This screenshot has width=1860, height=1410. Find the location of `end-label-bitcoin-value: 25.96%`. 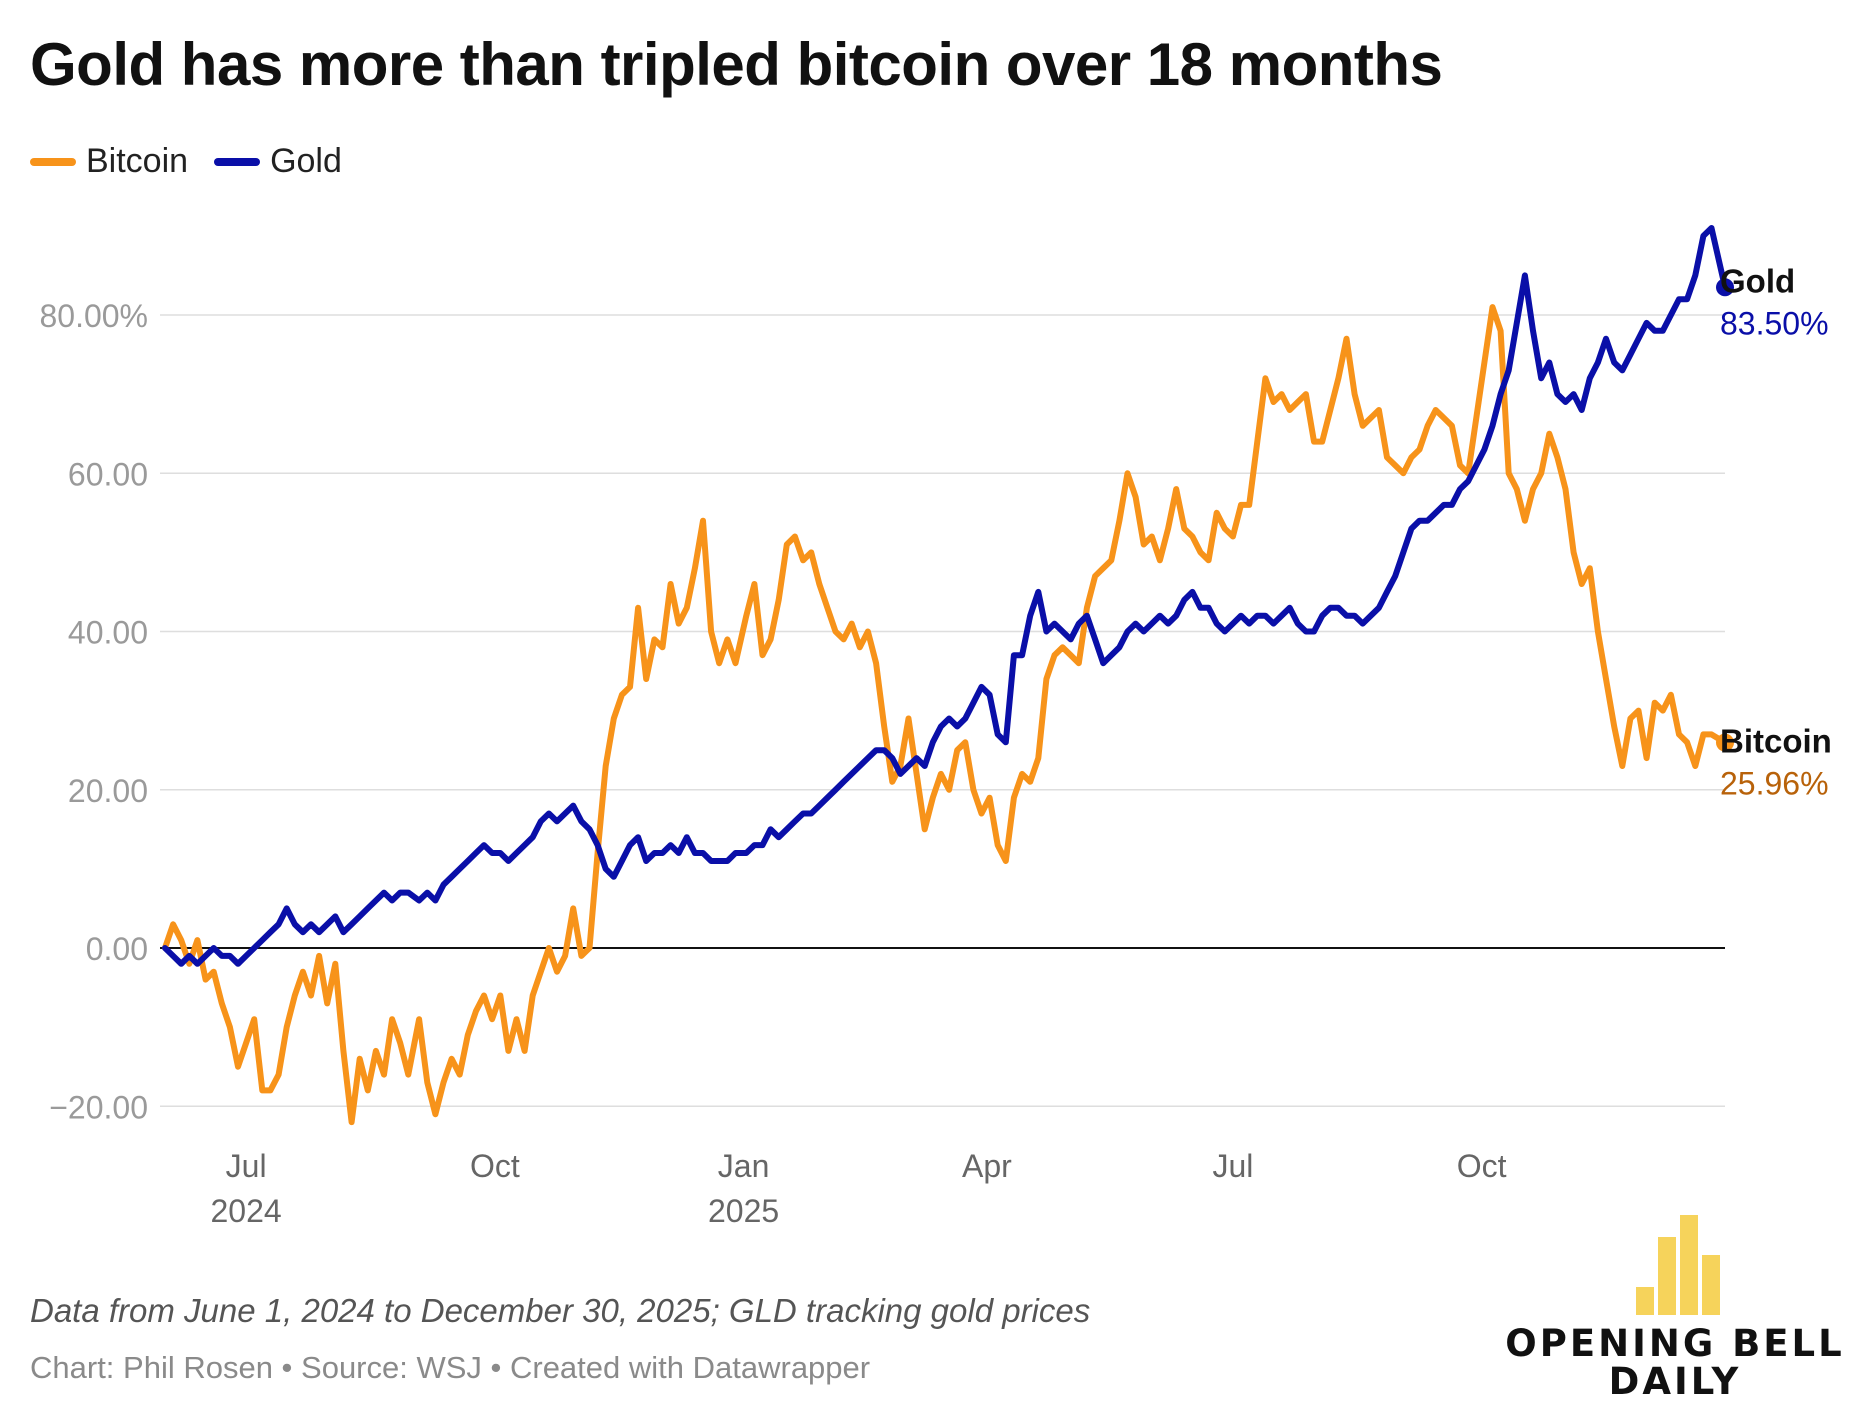

end-label-bitcoin-value: 25.96% is located at coordinates (1774, 784).